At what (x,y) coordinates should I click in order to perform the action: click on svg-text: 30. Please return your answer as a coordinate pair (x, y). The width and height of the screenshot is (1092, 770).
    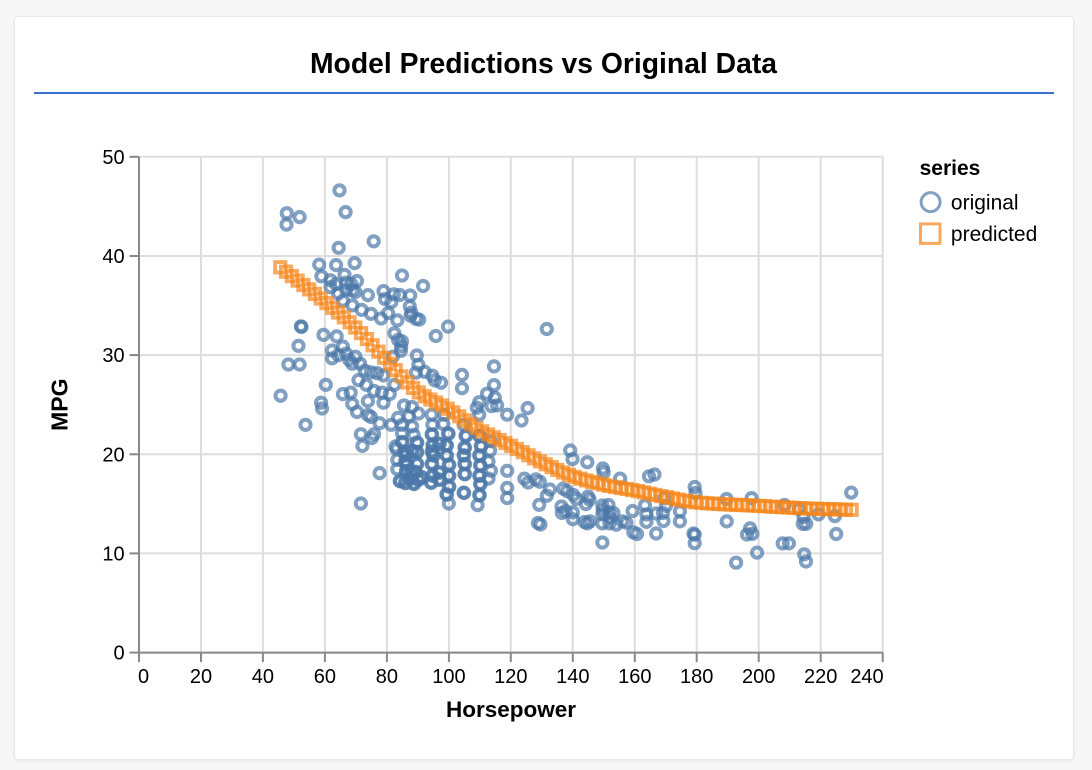
    Looking at the image, I should click on (113, 356).